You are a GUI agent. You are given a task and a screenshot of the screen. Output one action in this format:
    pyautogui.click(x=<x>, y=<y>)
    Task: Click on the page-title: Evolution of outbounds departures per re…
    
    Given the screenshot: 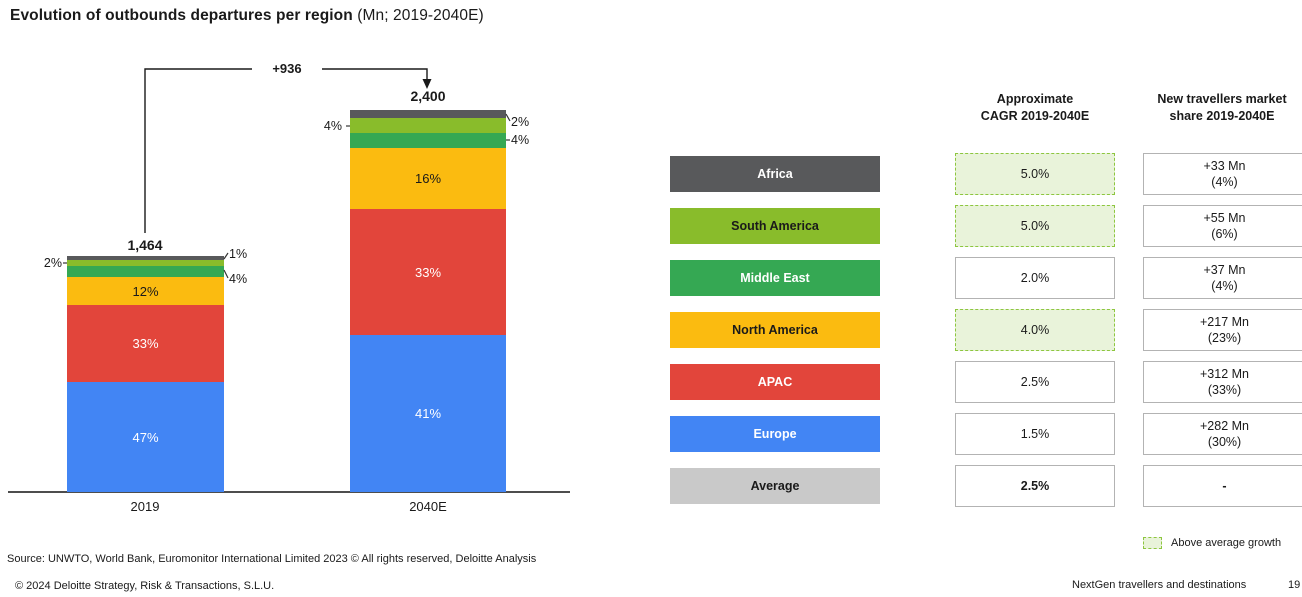 What is the action you would take?
    pyautogui.click(x=247, y=16)
    